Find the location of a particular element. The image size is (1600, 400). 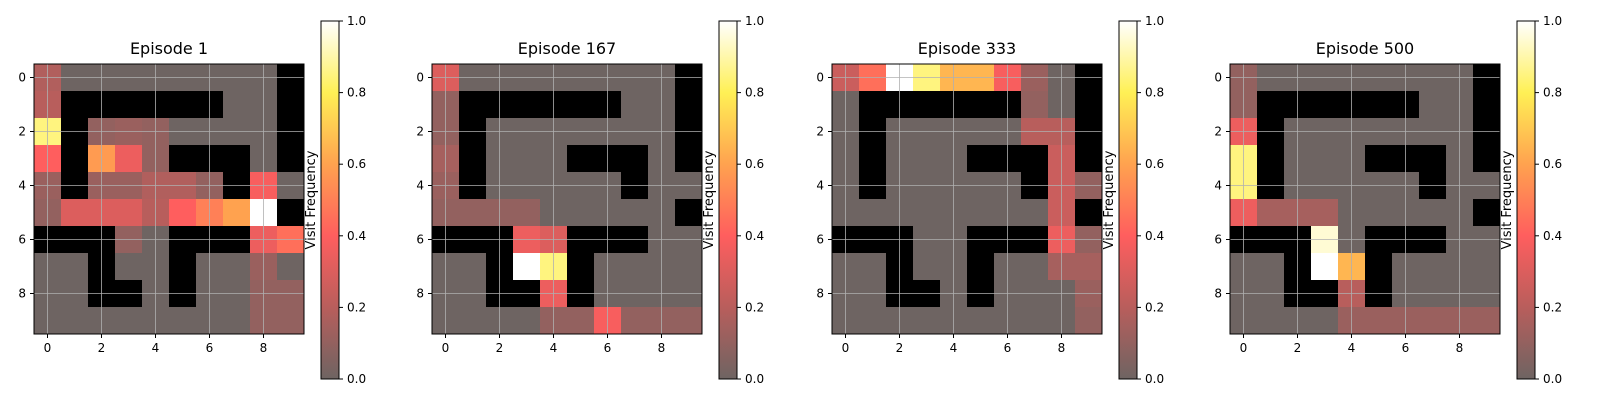

colorbar-label: Visit Frequency is located at coordinates (1507, 199).